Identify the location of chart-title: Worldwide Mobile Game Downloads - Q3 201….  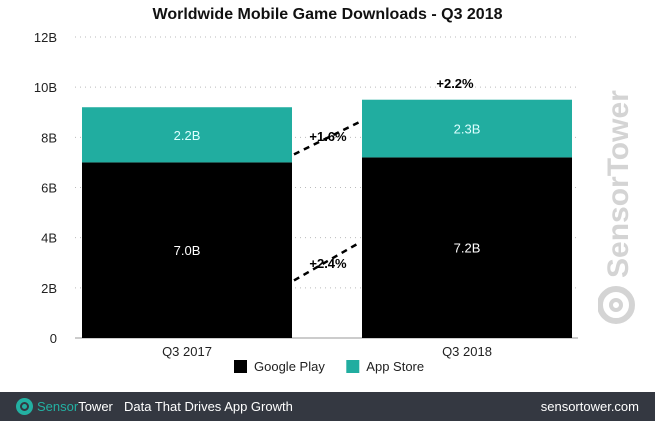
(327, 14).